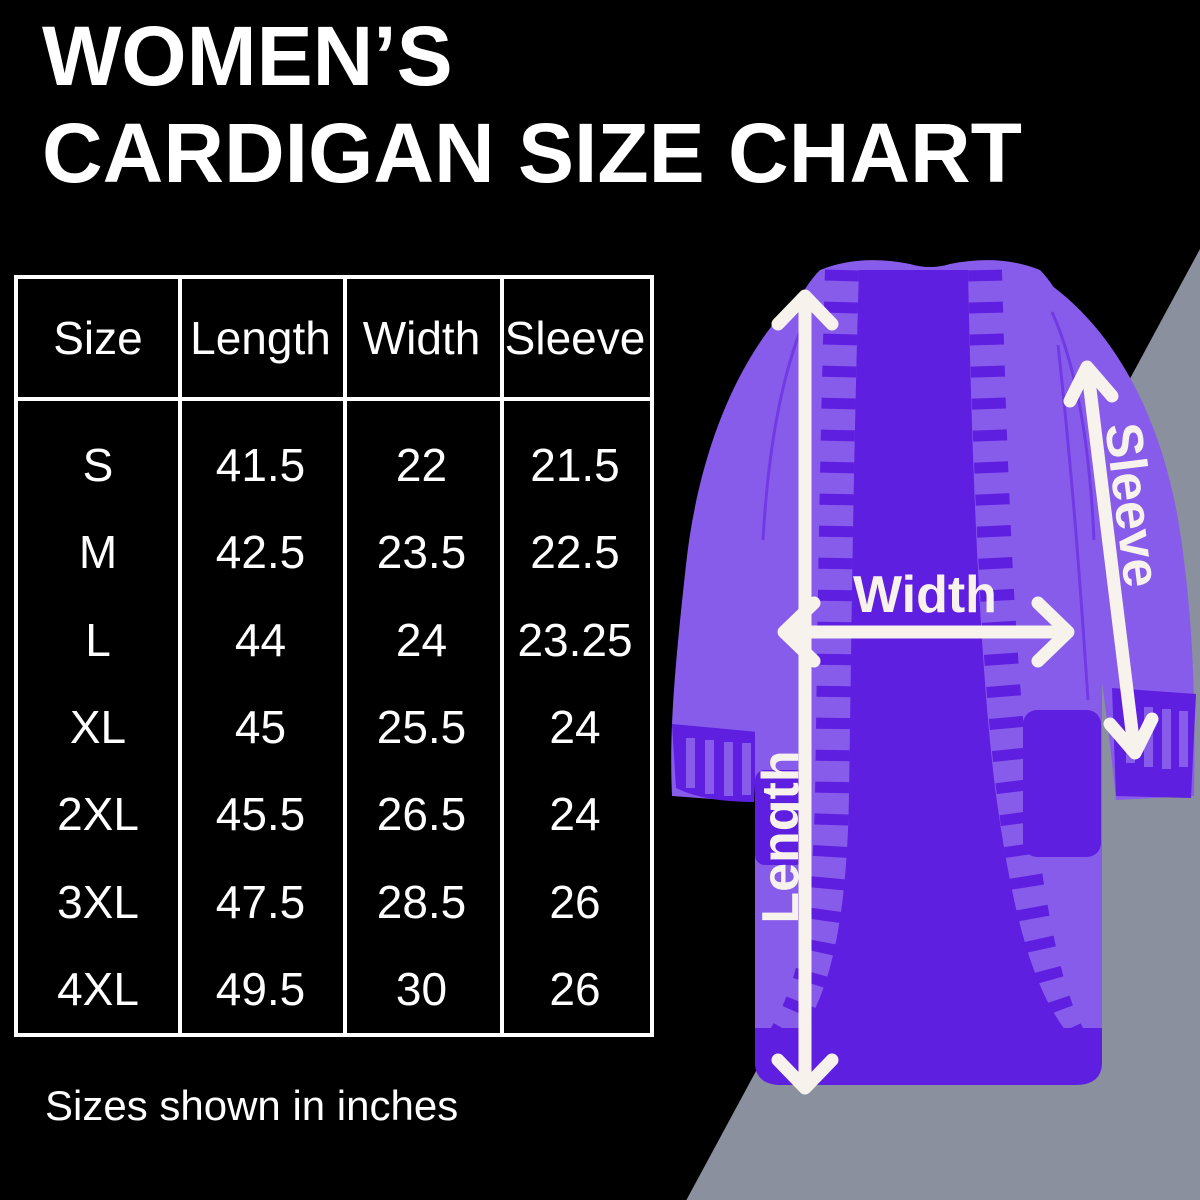 The height and width of the screenshot is (1200, 1200). I want to click on length-measure-label: Length, so click(781, 836).